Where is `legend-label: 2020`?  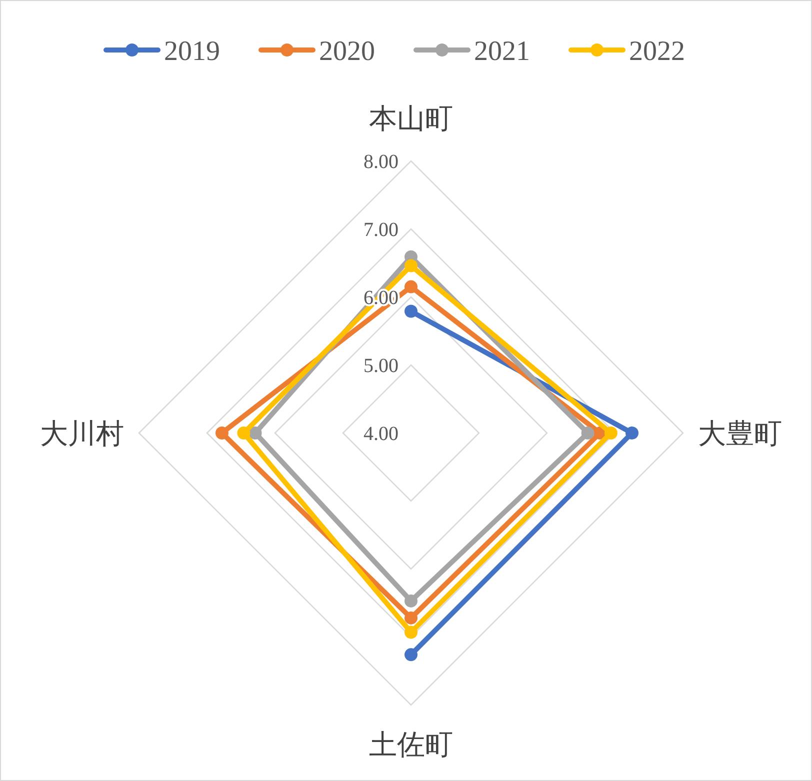 legend-label: 2020 is located at coordinates (347, 51).